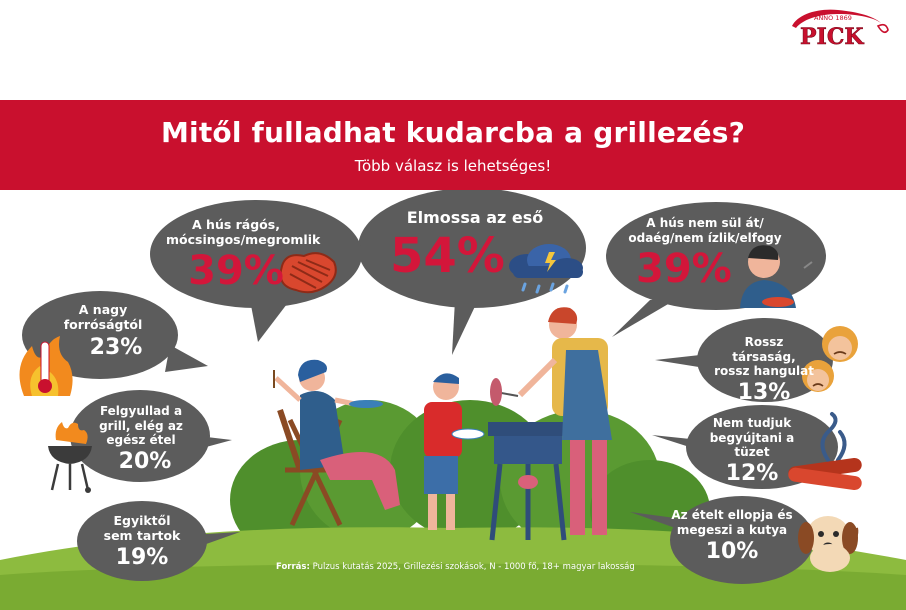 Image resolution: width=906 pixels, height=610 pixels. I want to click on bubble-percent: 20%, so click(145, 461).